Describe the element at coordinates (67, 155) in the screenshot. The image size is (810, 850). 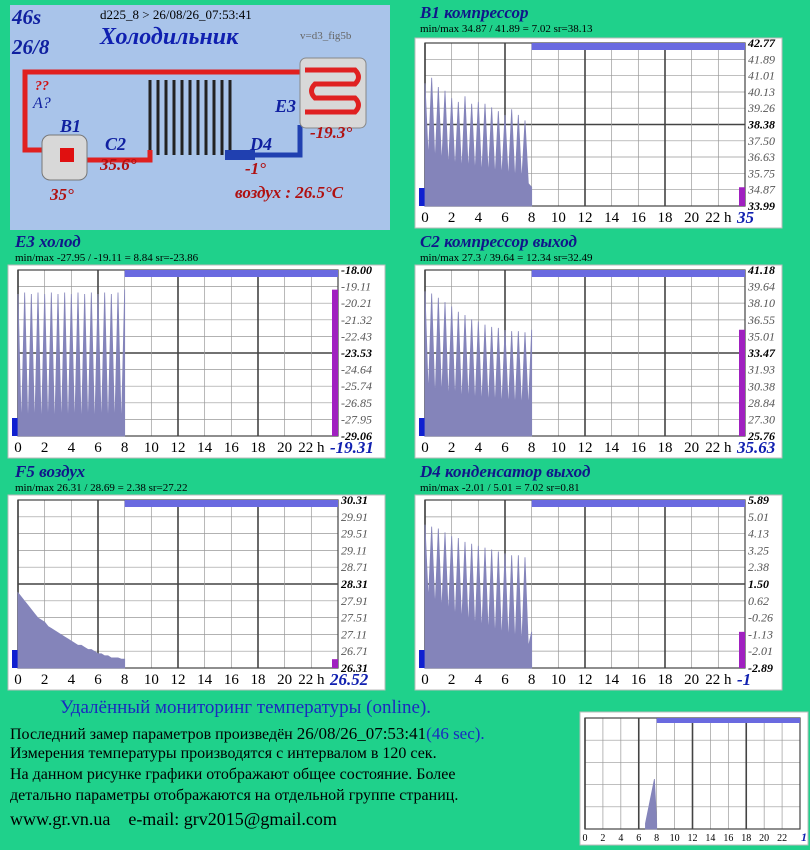
I see `compressor-indicator` at that location.